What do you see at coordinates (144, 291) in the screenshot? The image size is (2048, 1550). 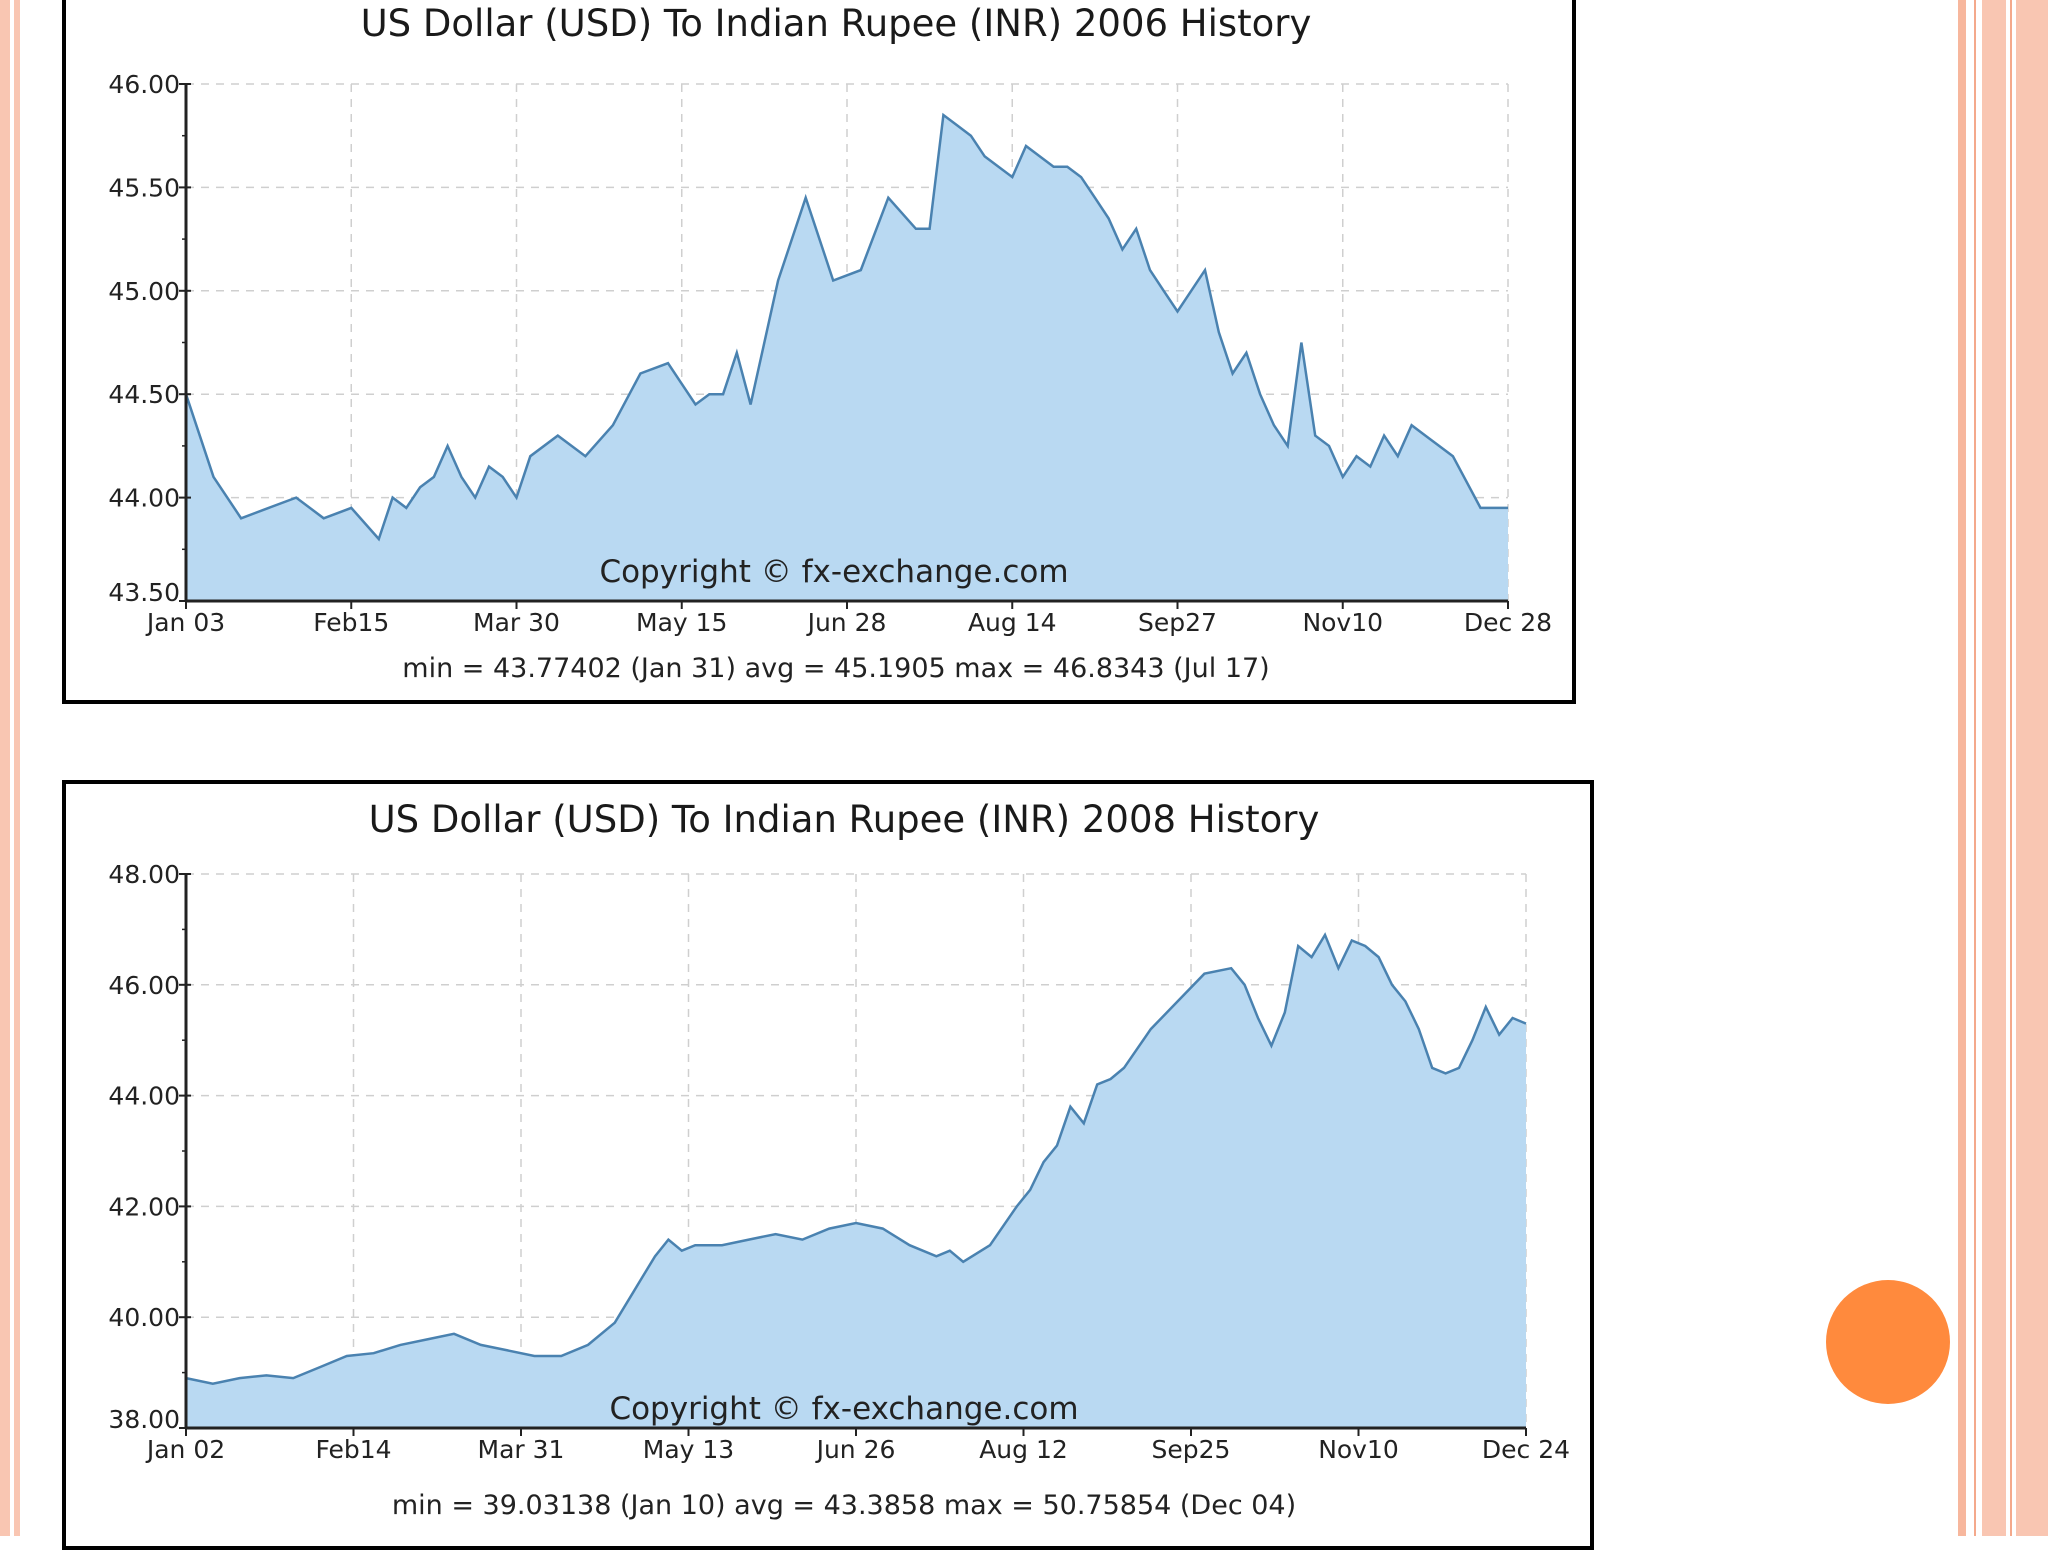 I see `y-tick-label: 45.00` at bounding box center [144, 291].